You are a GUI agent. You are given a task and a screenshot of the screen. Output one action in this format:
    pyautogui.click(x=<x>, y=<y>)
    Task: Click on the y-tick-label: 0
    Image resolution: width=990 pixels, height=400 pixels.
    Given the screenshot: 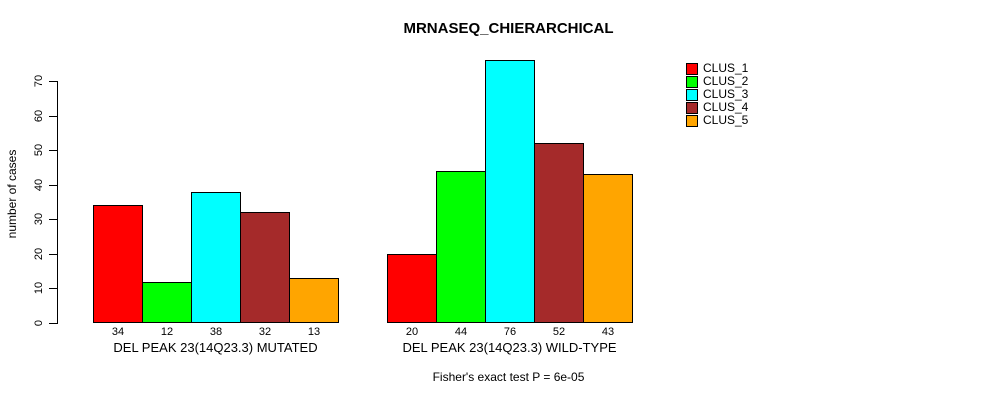 What is the action you would take?
    pyautogui.click(x=39, y=323)
    